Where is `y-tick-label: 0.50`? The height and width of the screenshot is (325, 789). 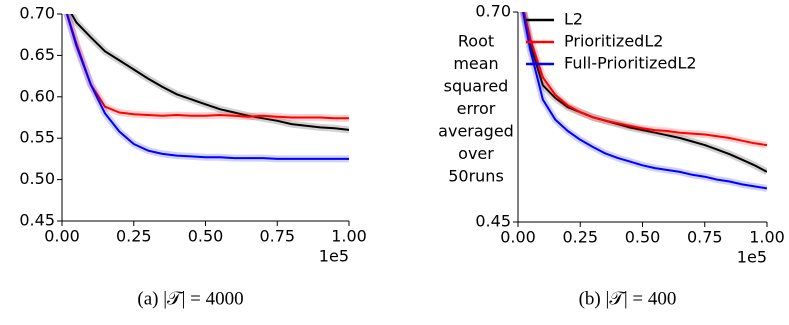 y-tick-label: 0.50 is located at coordinates (37, 178).